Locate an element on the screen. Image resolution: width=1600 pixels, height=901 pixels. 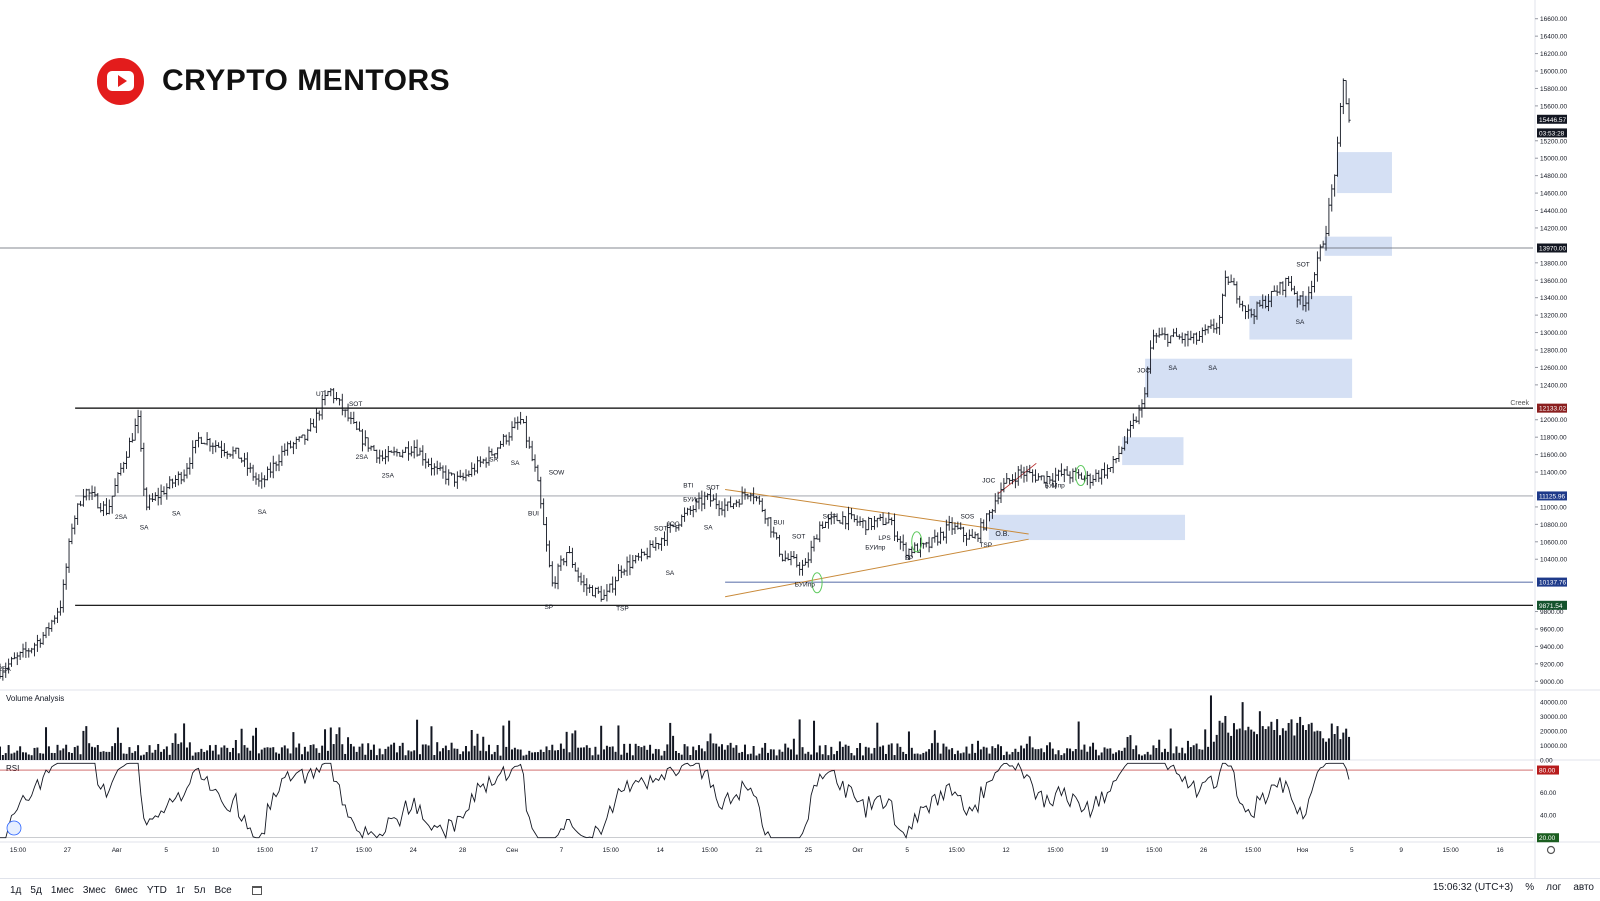
price-tick-label: 15000.00 is located at coordinates (1553, 159).